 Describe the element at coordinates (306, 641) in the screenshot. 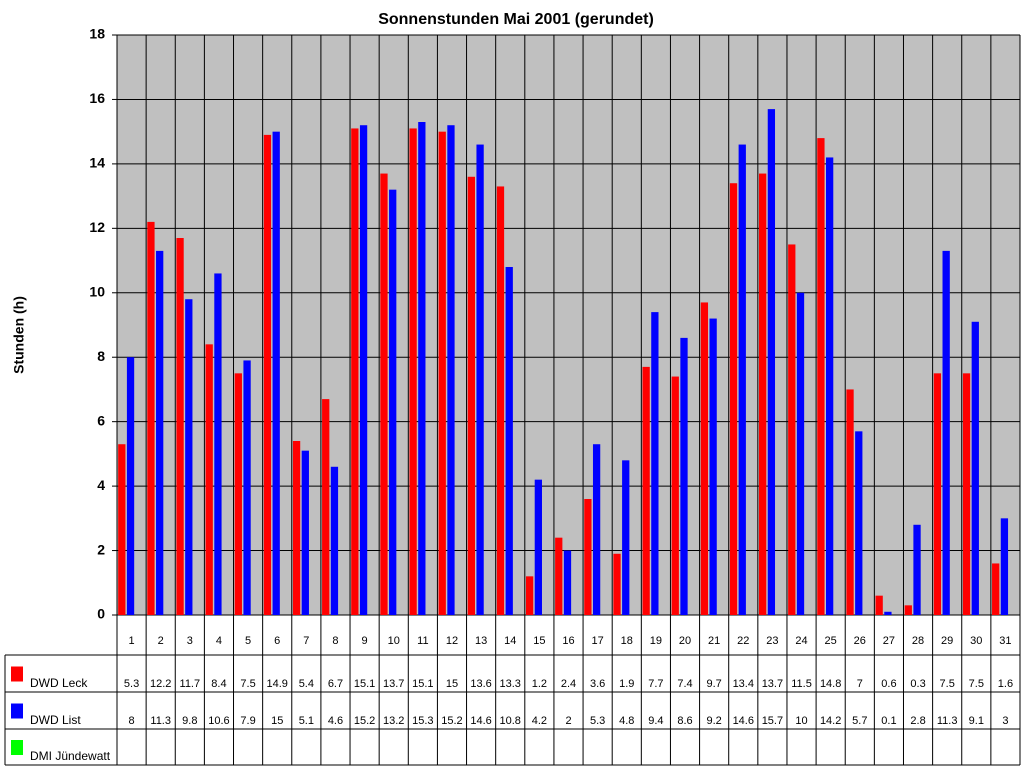

I see `x-tick-label: 7` at that location.